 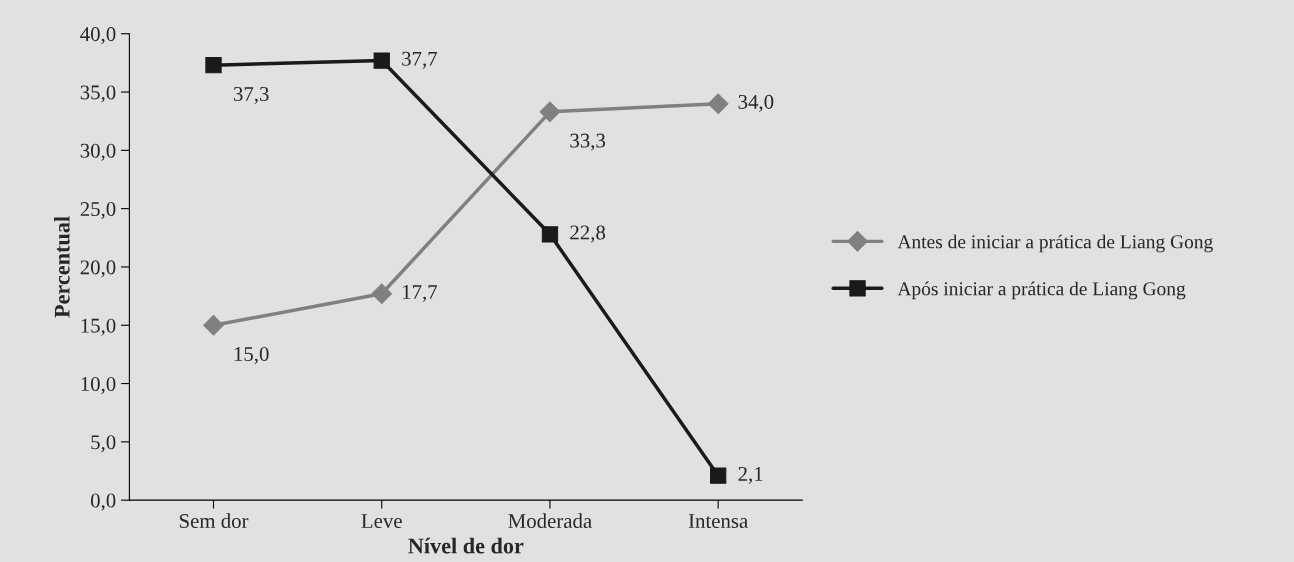 What do you see at coordinates (588, 234) in the screenshot?
I see `data-label: 22,8` at bounding box center [588, 234].